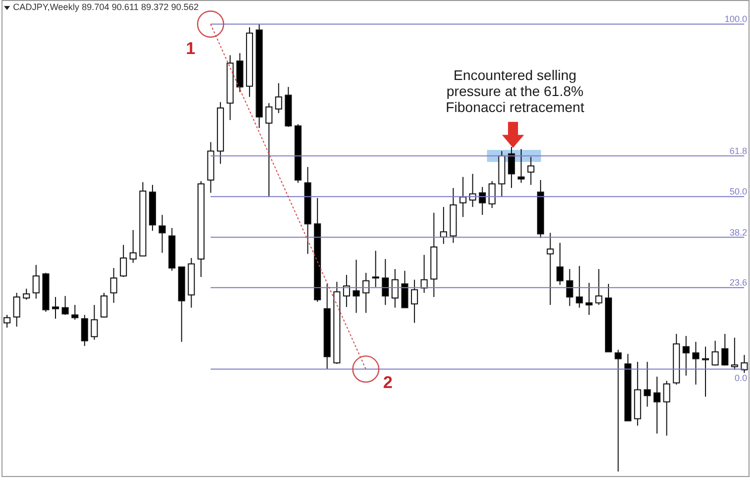 This screenshot has height=484, width=750. Describe the element at coordinates (736, 19) in the screenshot. I see `ref-line-label: 100.0` at that location.